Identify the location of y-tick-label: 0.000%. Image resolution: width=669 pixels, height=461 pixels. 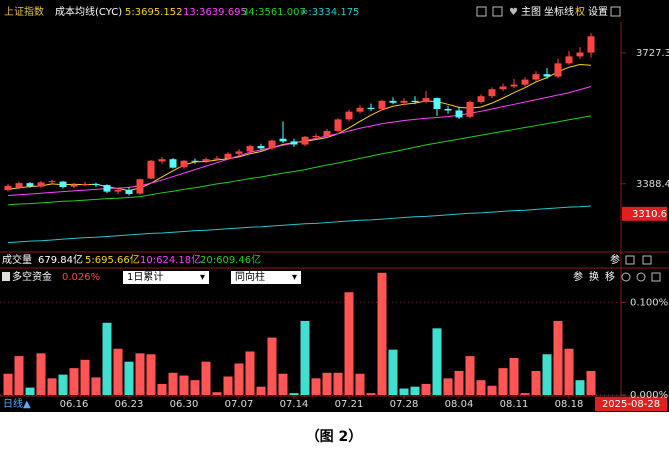
(649, 395).